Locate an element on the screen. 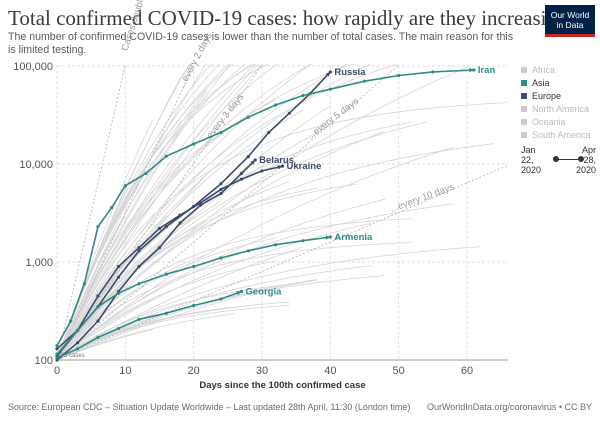 The image size is (600, 423). time-slider-end-day: 28, is located at coordinates (590, 160).